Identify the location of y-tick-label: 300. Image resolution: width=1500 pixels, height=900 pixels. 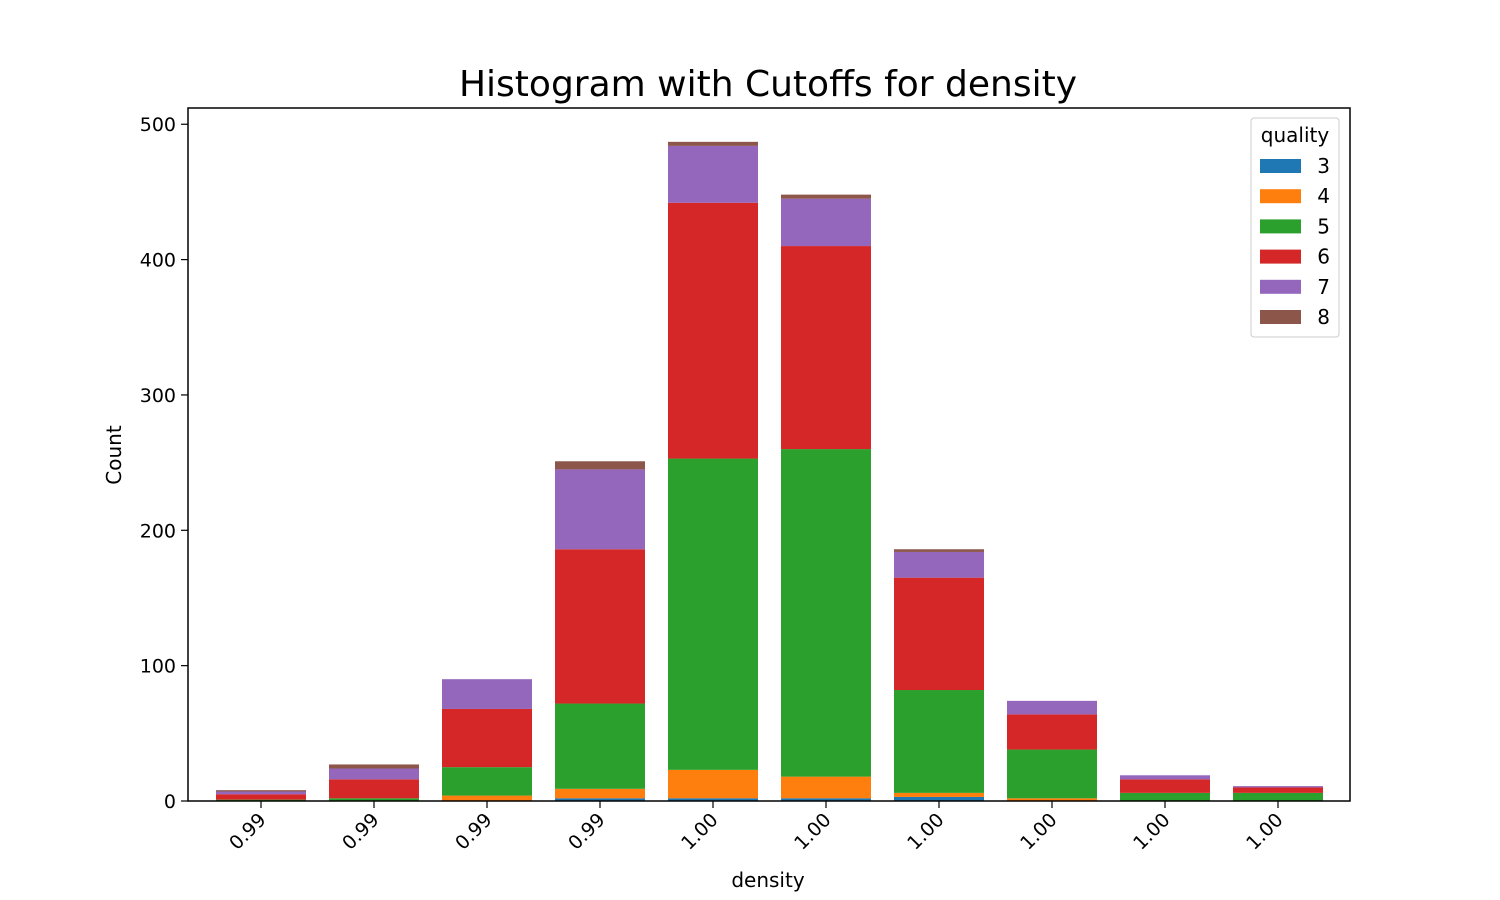
(158, 396).